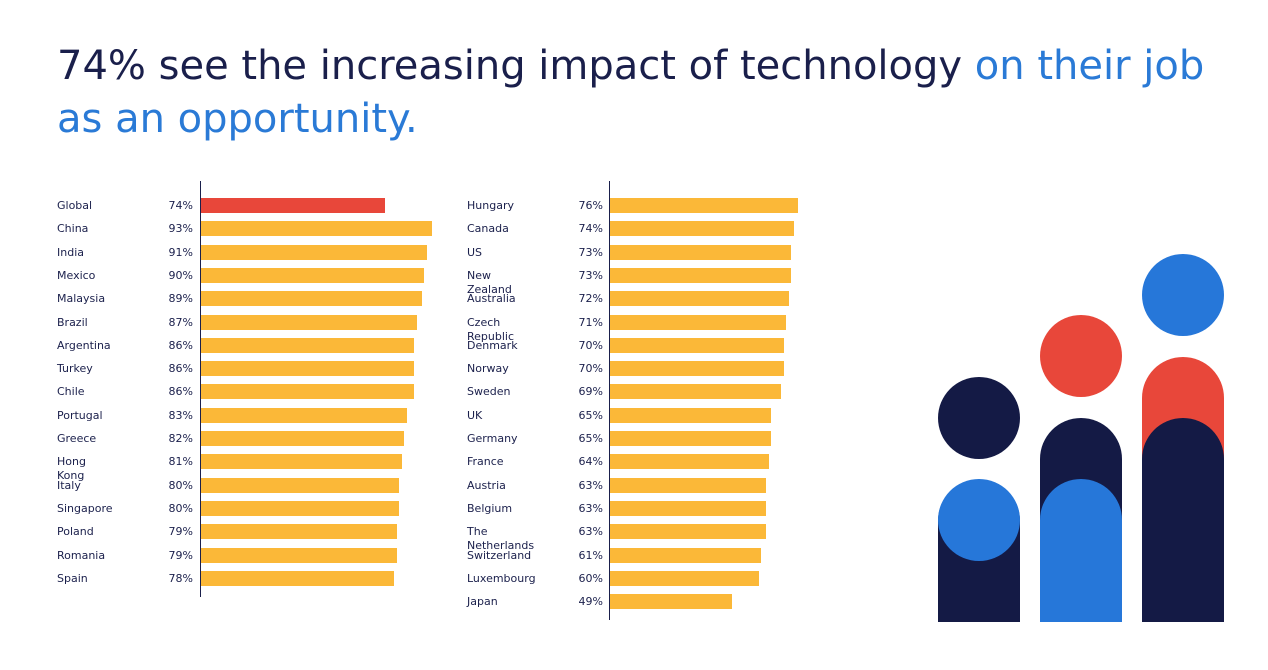  I want to click on value-label: 71%, so click(590, 322).